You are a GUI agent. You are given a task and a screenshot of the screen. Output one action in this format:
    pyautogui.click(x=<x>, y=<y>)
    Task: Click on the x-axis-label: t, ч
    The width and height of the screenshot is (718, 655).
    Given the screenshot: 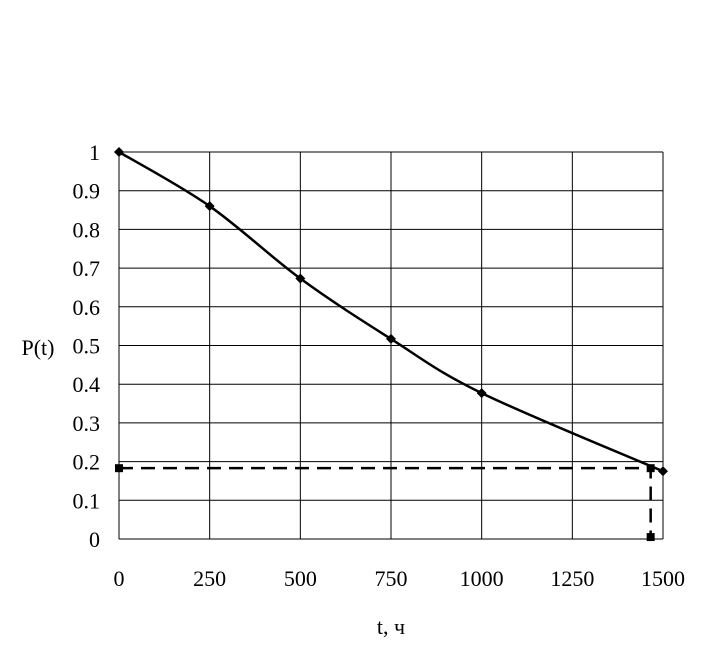 What is the action you would take?
    pyautogui.click(x=391, y=626)
    